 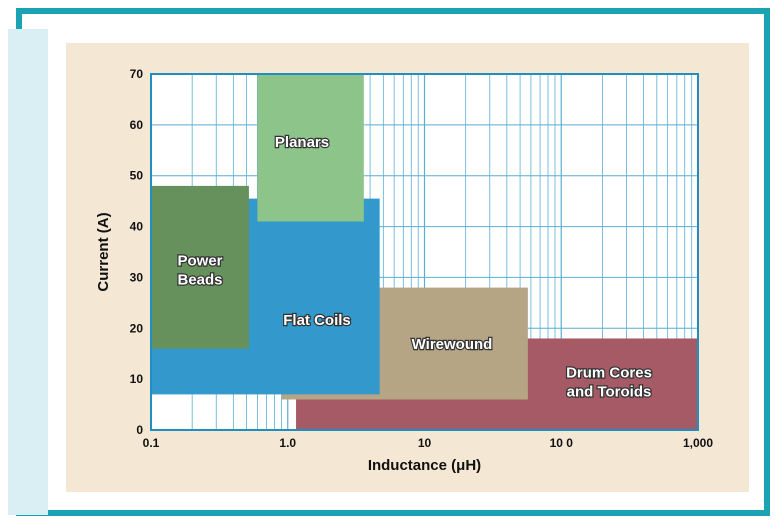 I want to click on x-axis-title: Inductance (μH), so click(x=424, y=465).